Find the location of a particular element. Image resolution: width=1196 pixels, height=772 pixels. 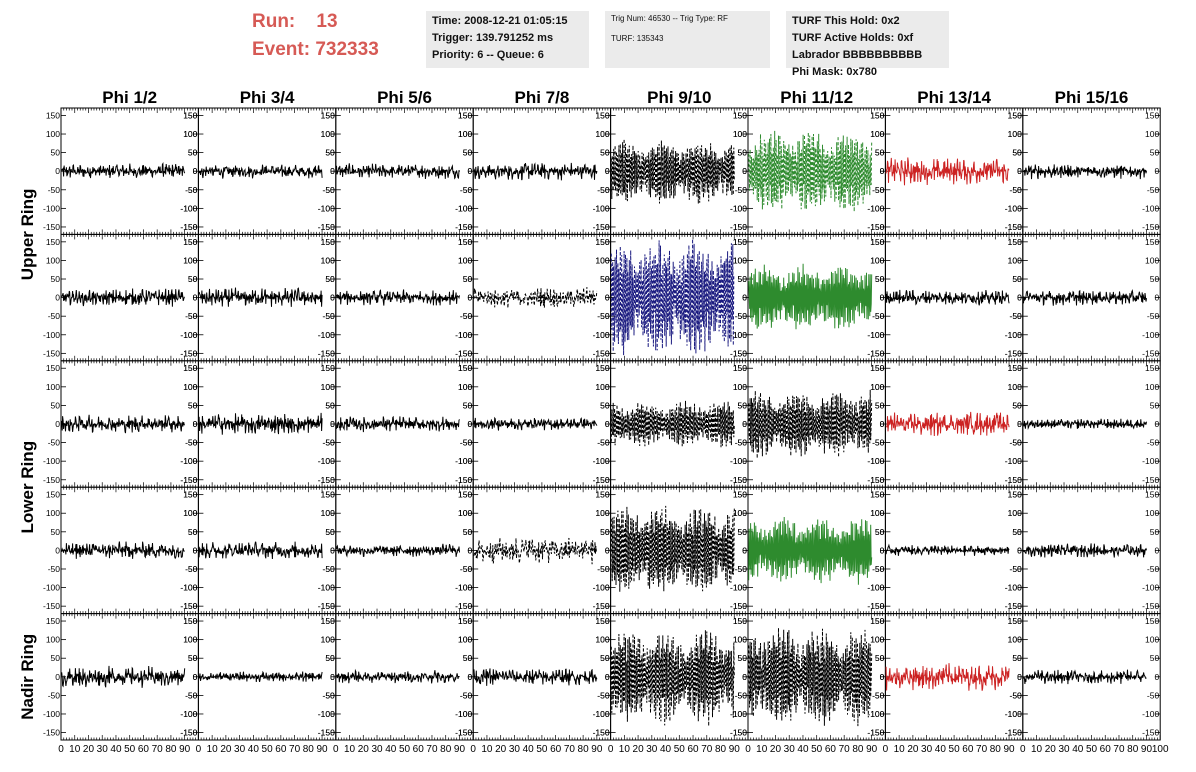

column-title: Phi 1/2 is located at coordinates (129, 97).